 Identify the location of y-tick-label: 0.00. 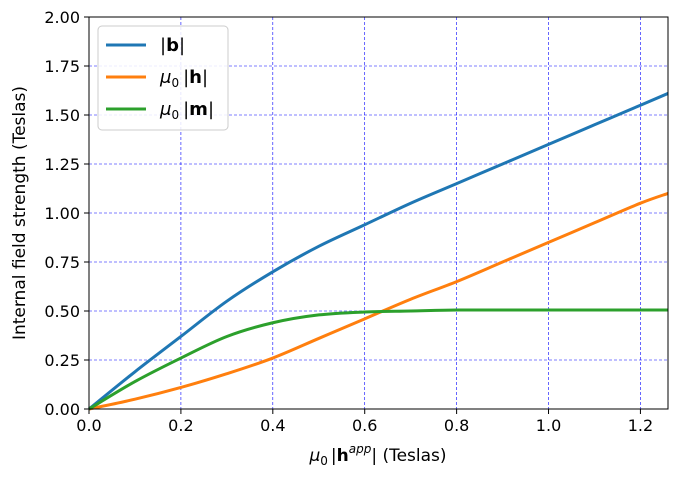
(62, 409).